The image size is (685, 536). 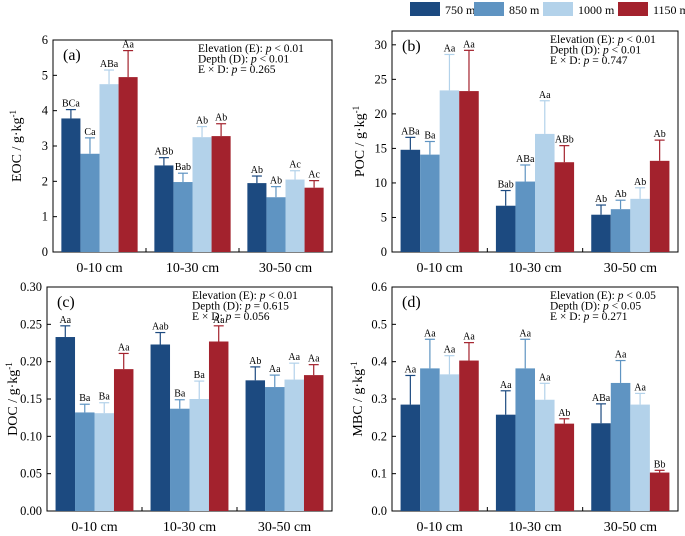 I want to click on y-tick-label: 5, so click(x=384, y=217).